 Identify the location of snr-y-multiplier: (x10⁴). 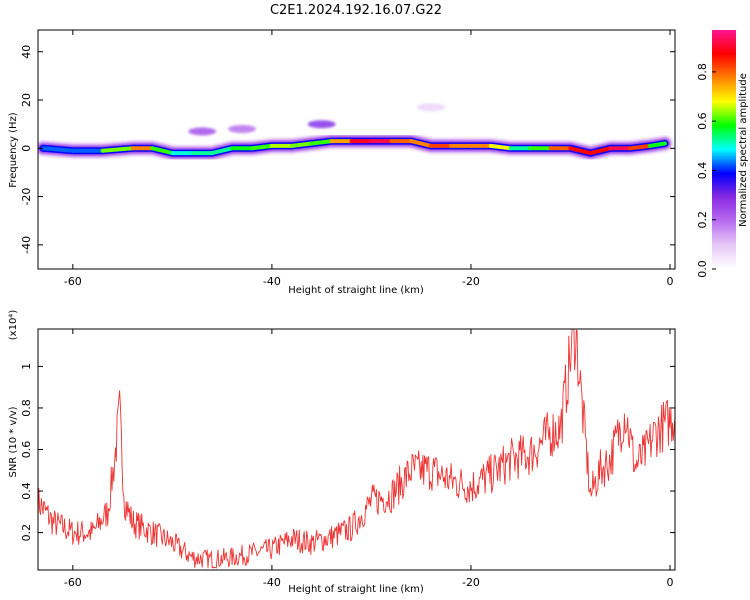
(13, 325).